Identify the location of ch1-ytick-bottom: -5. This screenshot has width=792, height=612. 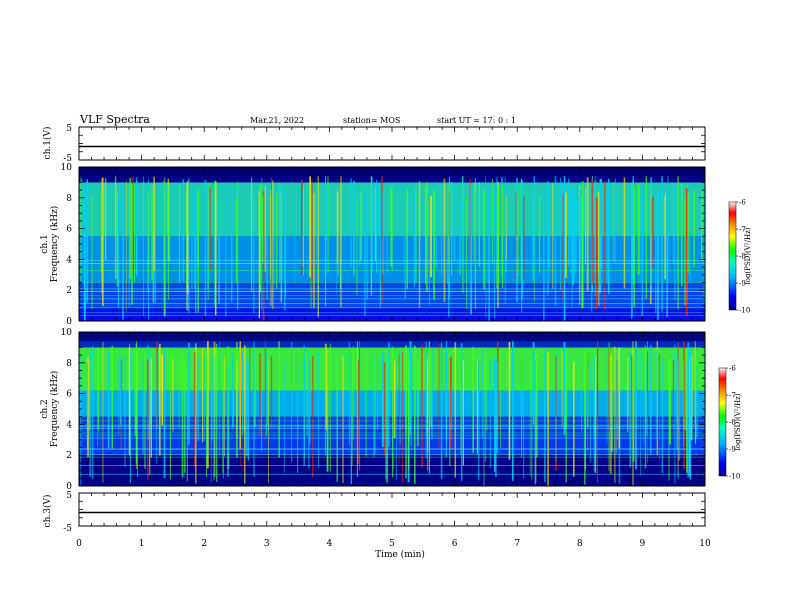
(67, 159).